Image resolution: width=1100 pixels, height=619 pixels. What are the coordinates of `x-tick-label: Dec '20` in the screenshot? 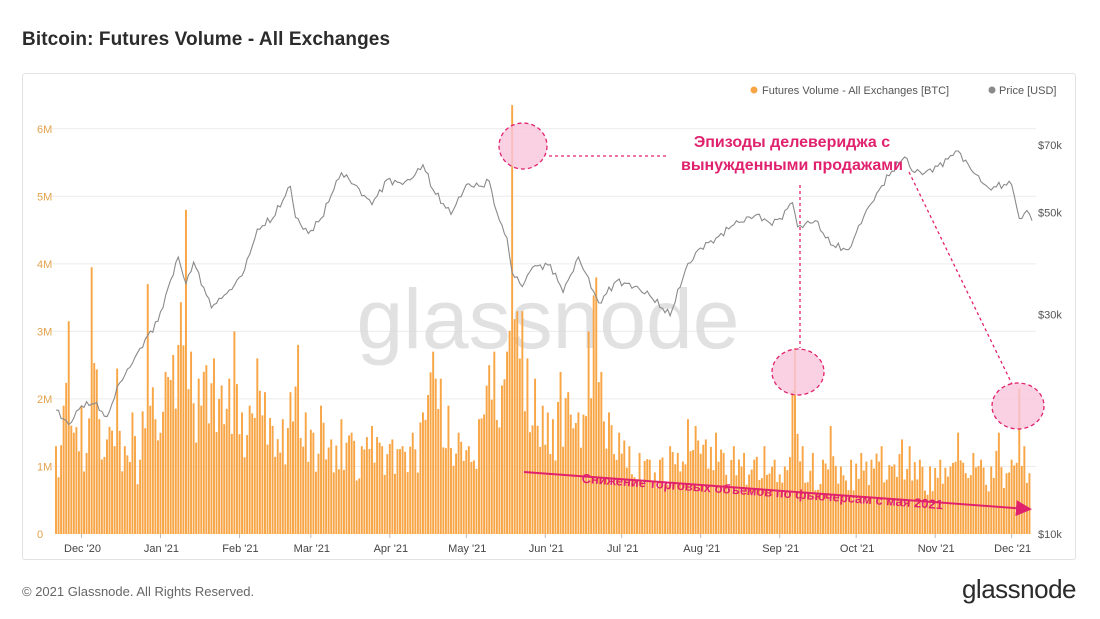 It's located at (82, 549).